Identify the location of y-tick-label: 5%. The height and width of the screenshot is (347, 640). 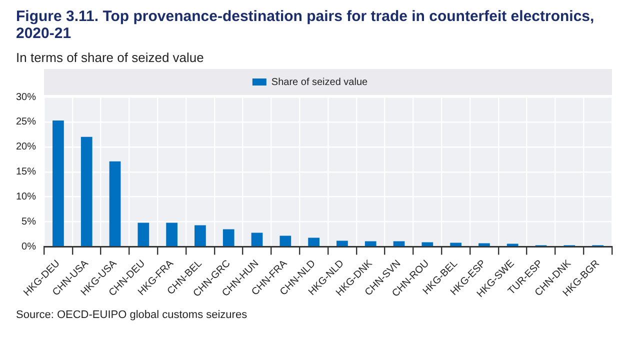
(29, 222).